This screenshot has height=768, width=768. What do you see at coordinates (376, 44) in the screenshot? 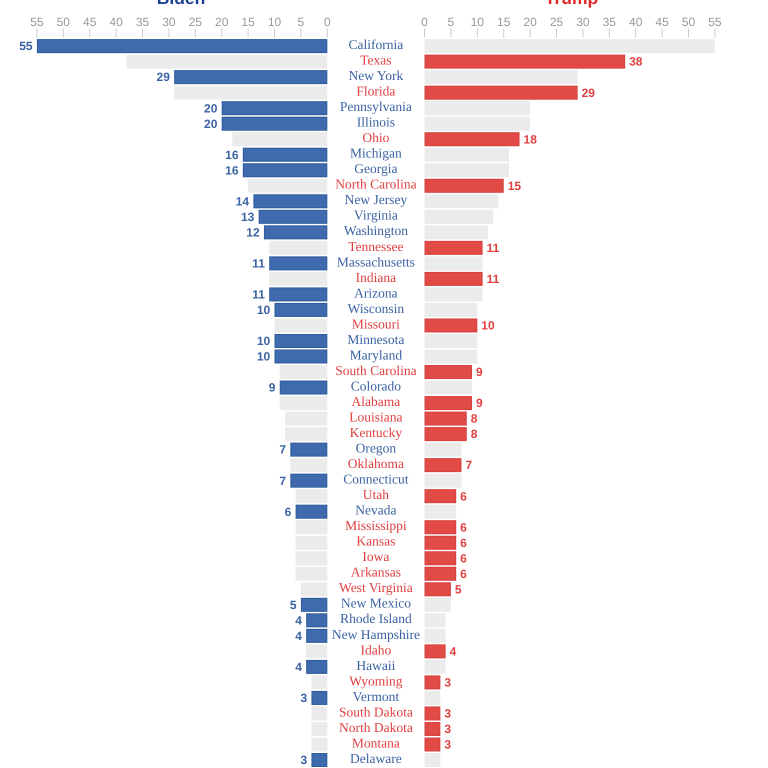
I see `svg-text: California` at bounding box center [376, 44].